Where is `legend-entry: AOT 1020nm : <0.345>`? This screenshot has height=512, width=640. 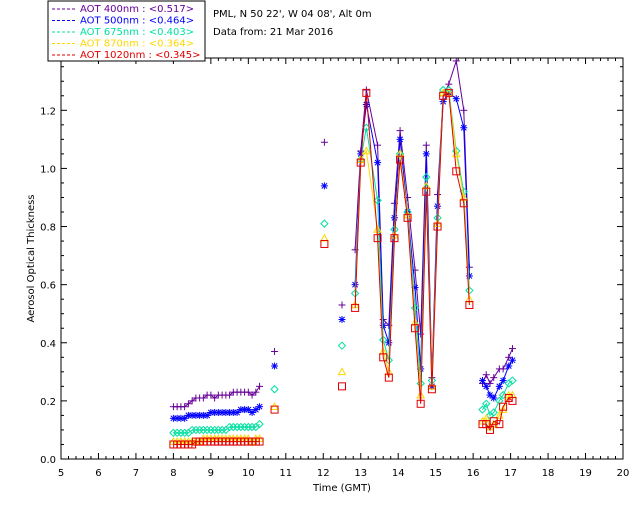
legend-entry: AOT 1020nm : <0.345> is located at coordinates (140, 55).